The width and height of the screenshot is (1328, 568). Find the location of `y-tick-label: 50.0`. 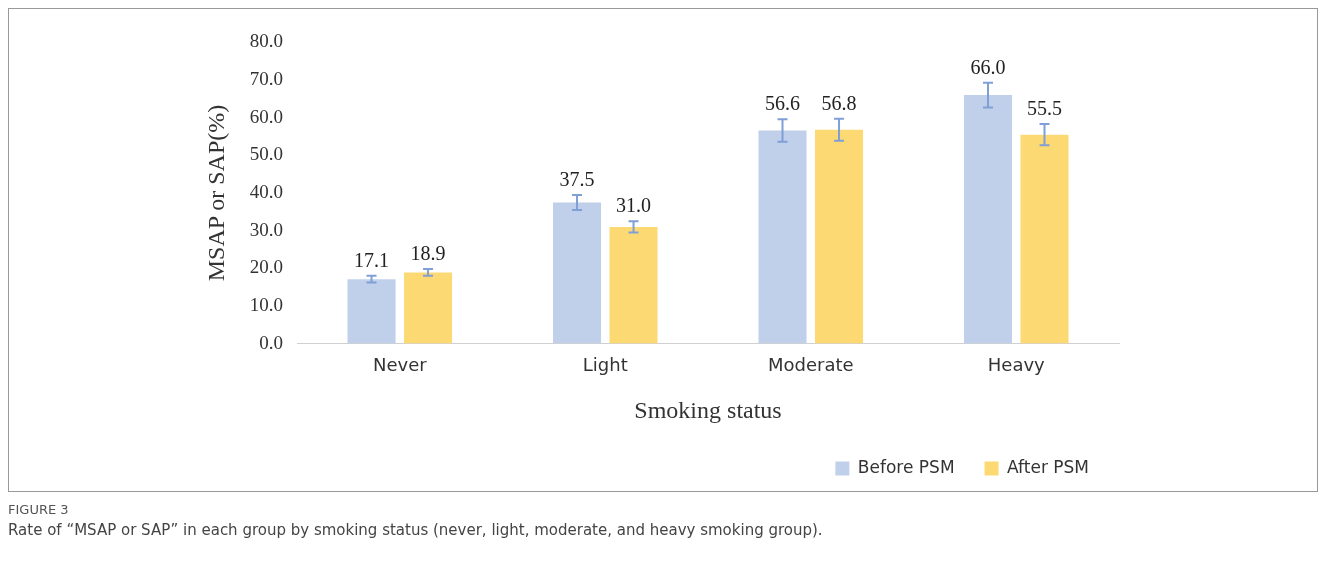

y-tick-label: 50.0 is located at coordinates (266, 154).